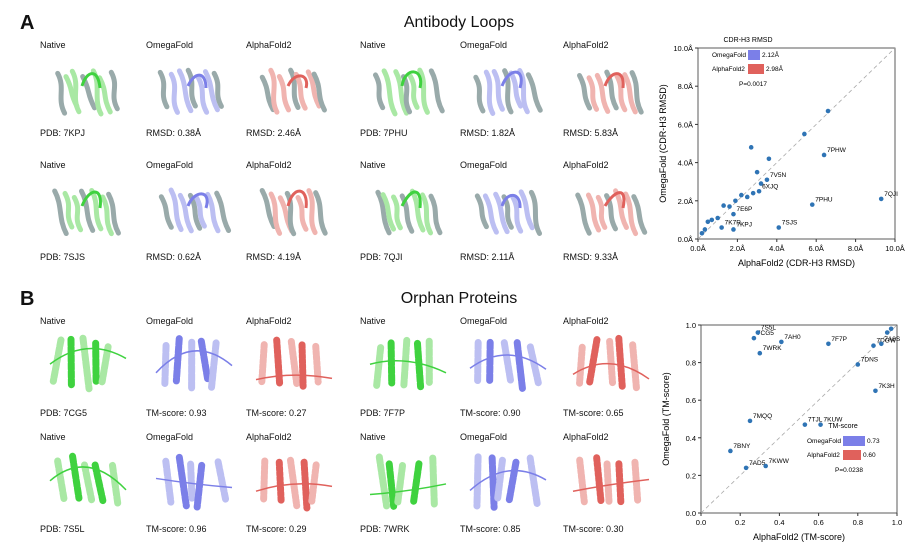  Describe the element at coordinates (666, 419) in the screenshot. I see `y-axis-label: OmegaFold (TM-score)` at that location.